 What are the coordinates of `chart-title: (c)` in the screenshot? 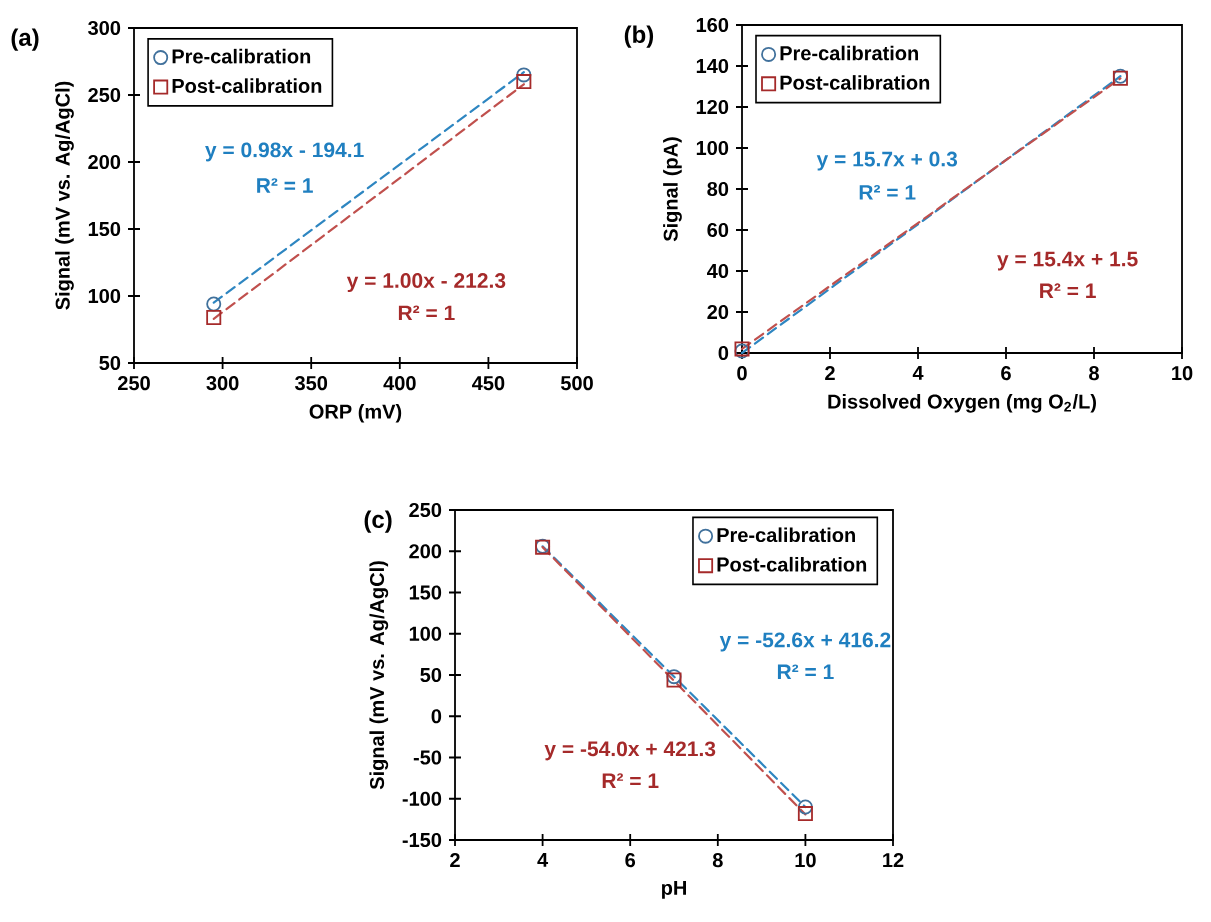 It's located at (378, 521).